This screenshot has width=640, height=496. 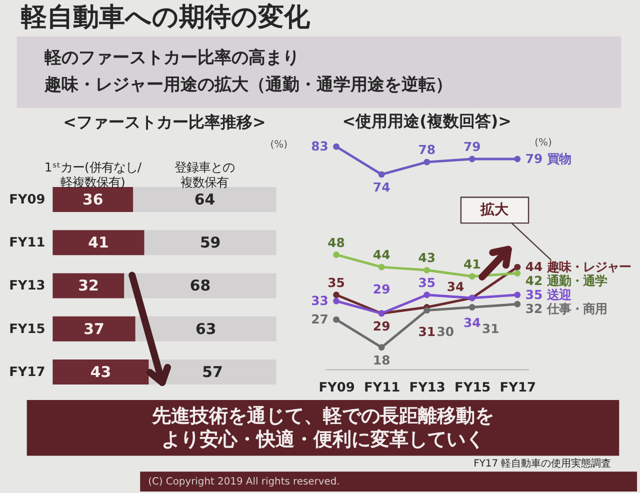 I want to click on data-label: 42, so click(x=534, y=280).